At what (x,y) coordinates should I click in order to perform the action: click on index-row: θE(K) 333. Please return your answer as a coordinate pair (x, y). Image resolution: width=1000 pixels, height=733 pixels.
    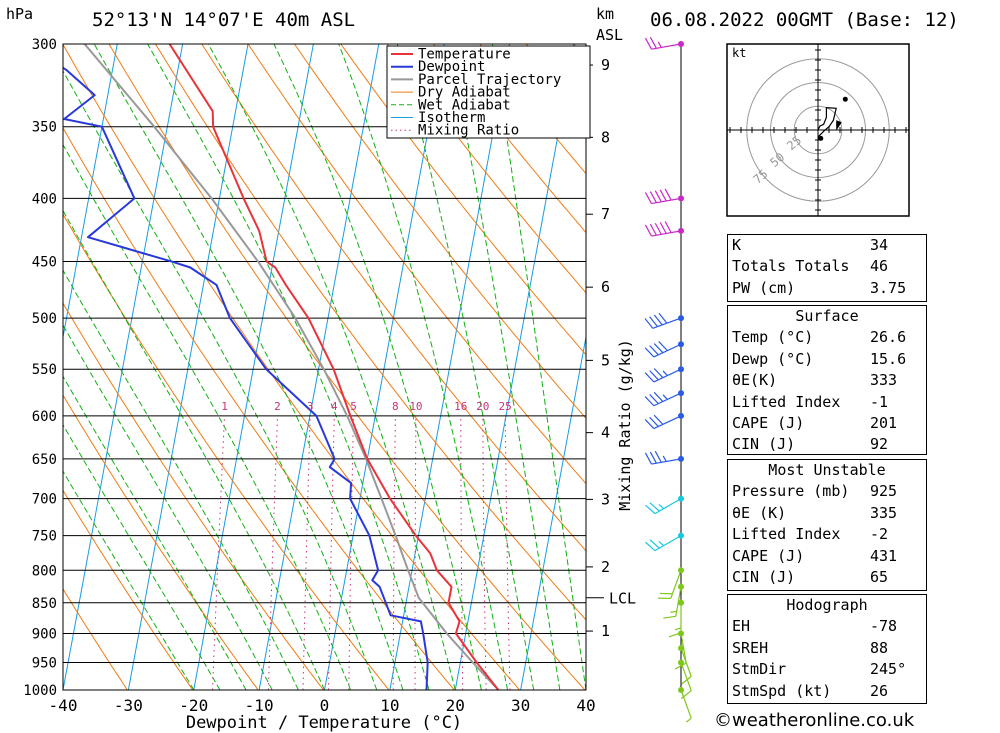
    Looking at the image, I should click on (827, 380).